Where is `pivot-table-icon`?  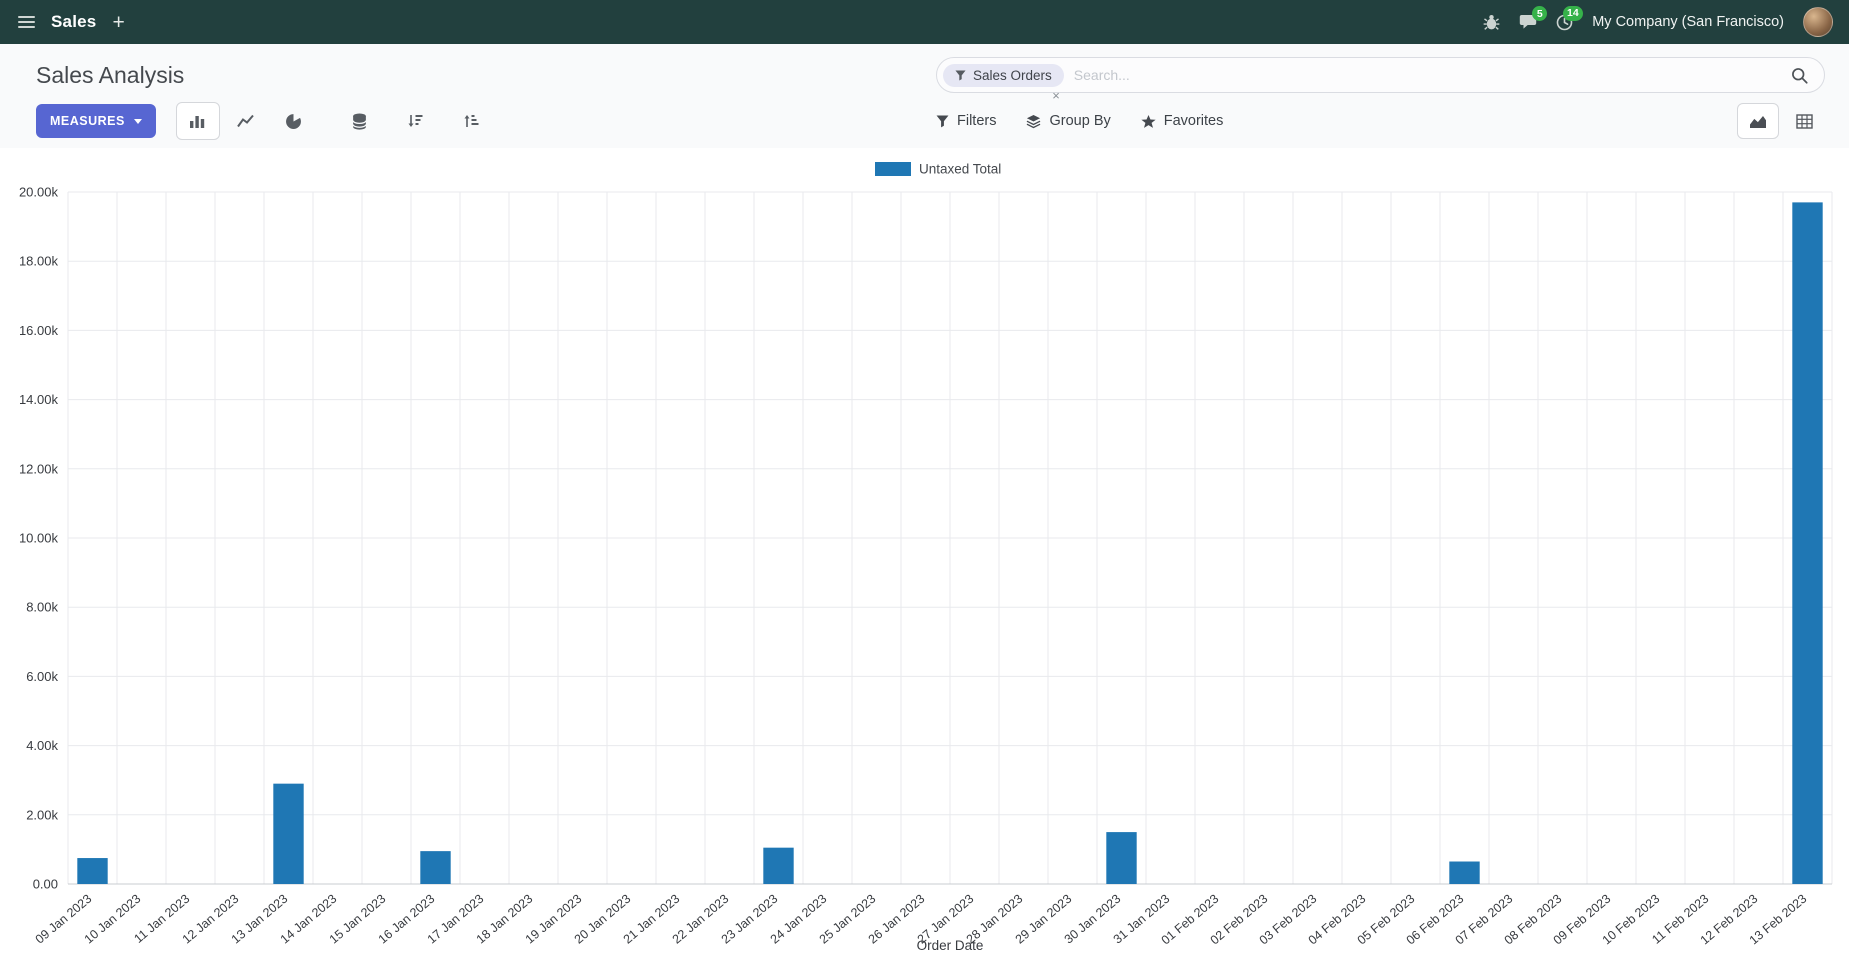 pivot-table-icon is located at coordinates (1804, 121).